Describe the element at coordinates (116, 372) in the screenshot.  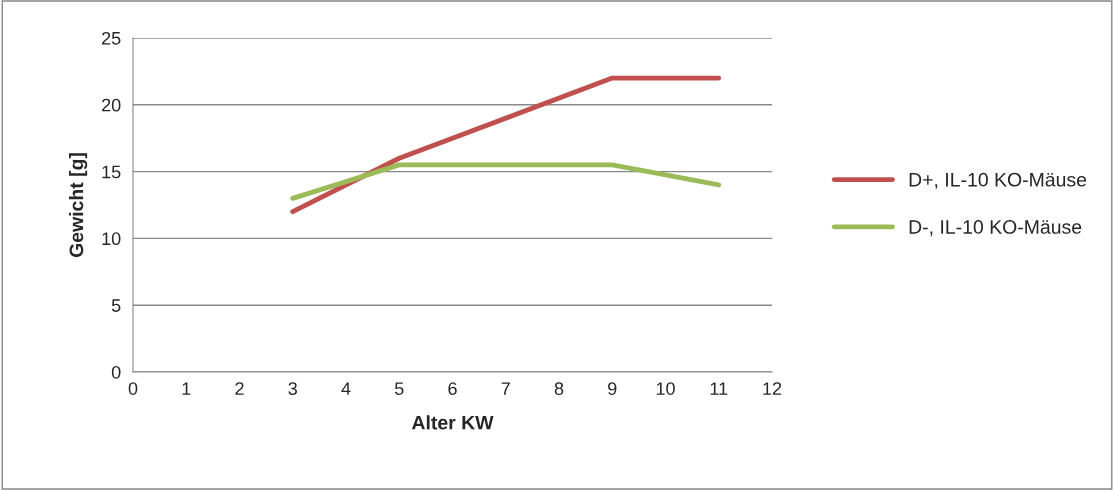
I see `y-tick-label: 0` at that location.